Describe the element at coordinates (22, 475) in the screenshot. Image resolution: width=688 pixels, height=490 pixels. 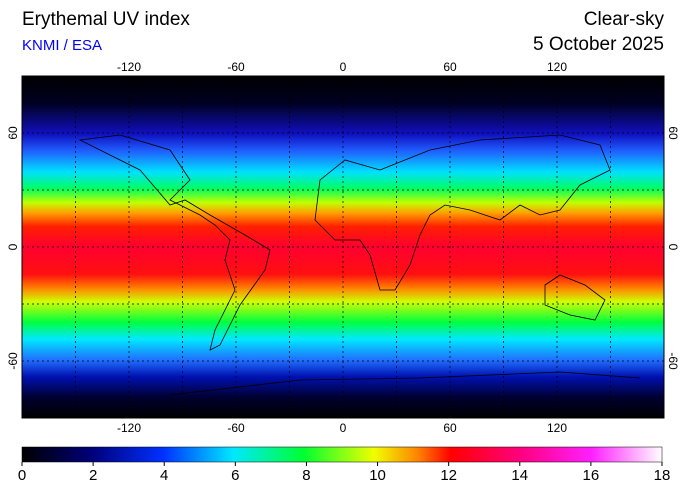
I see `colorbar-label: 0` at that location.